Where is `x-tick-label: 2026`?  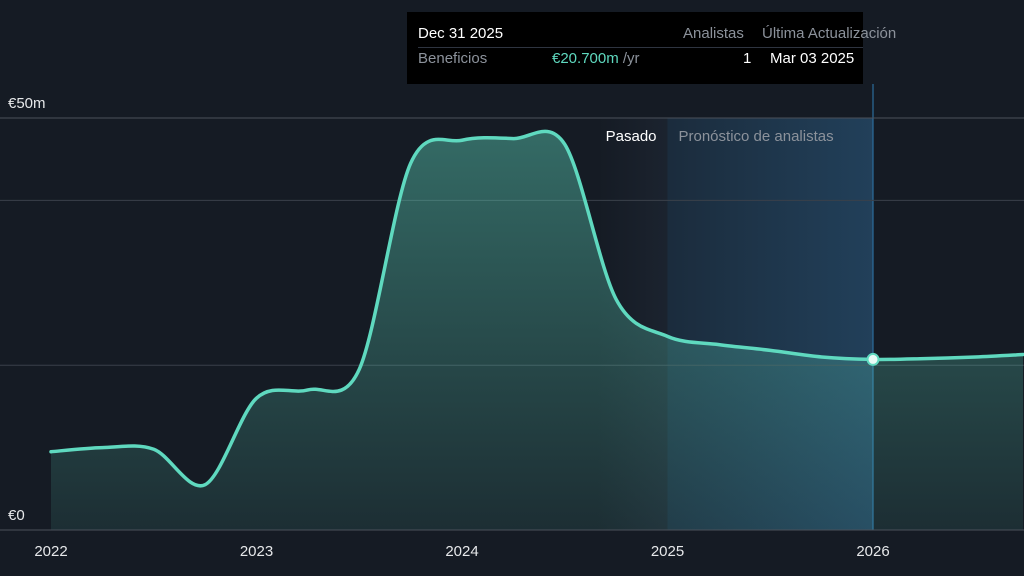 x-tick-label: 2026 is located at coordinates (872, 551).